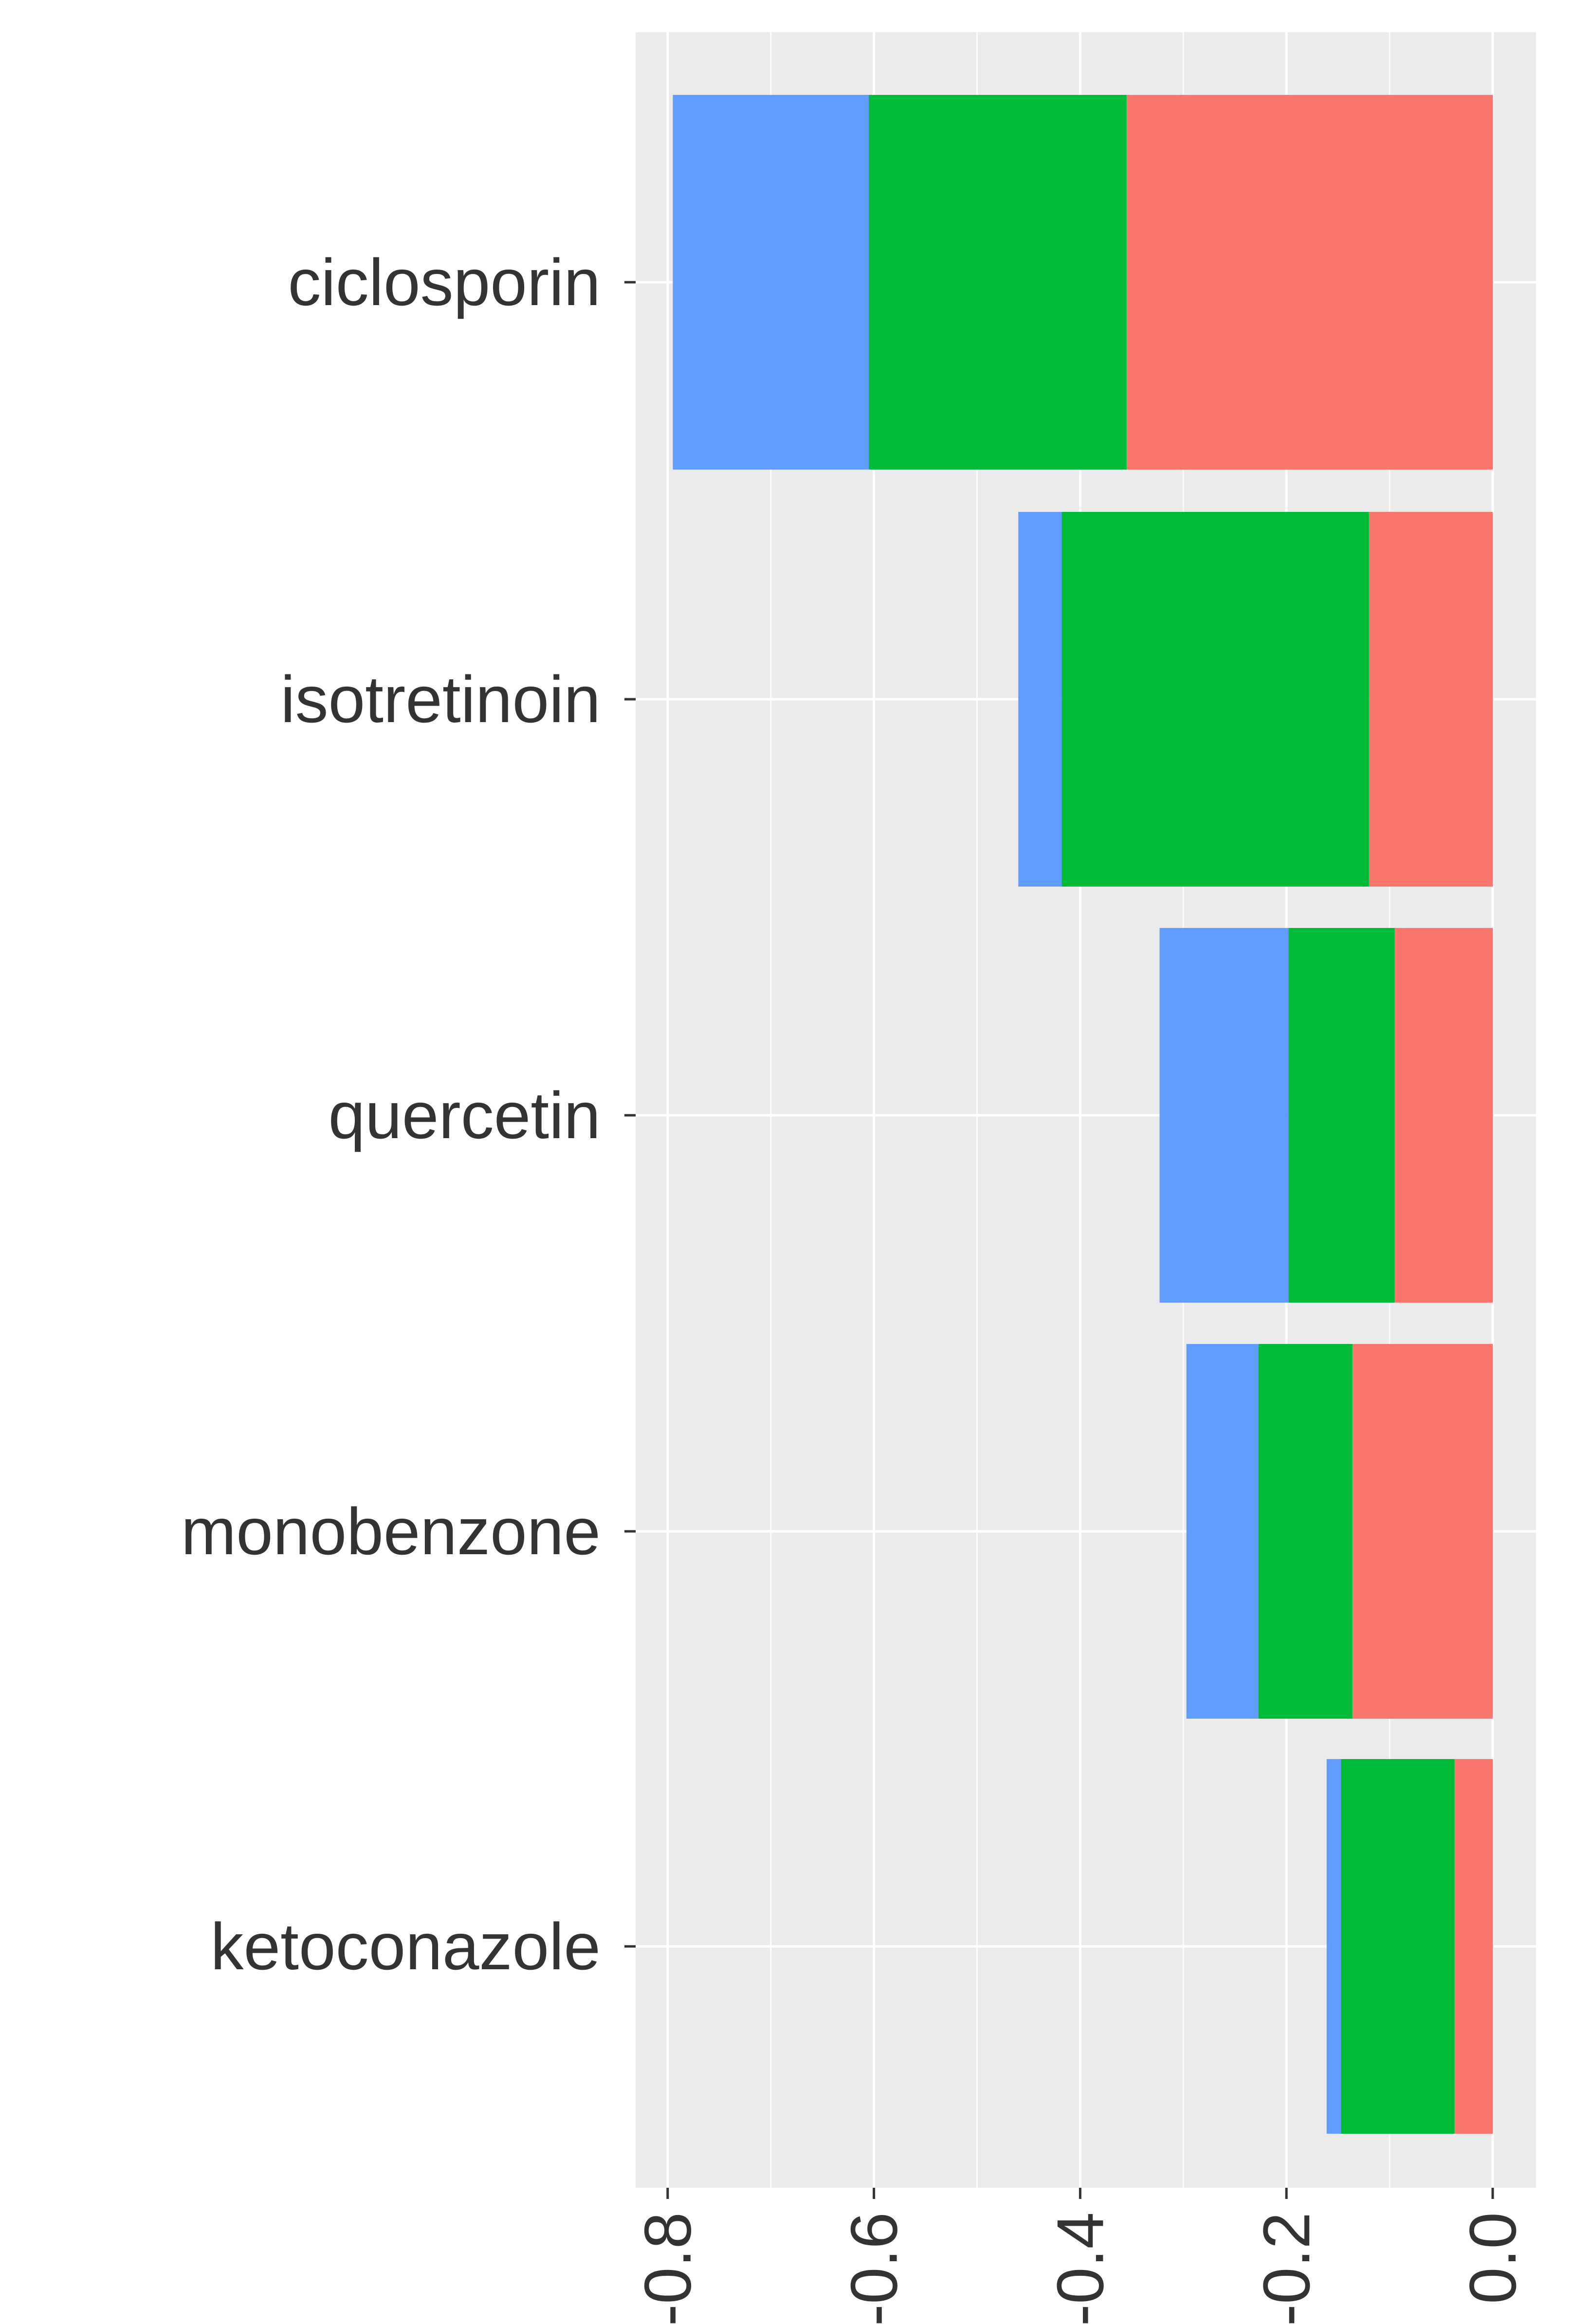 This screenshot has width=1573, height=2324. I want to click on y-tick-label: ciclosporin, so click(444, 282).